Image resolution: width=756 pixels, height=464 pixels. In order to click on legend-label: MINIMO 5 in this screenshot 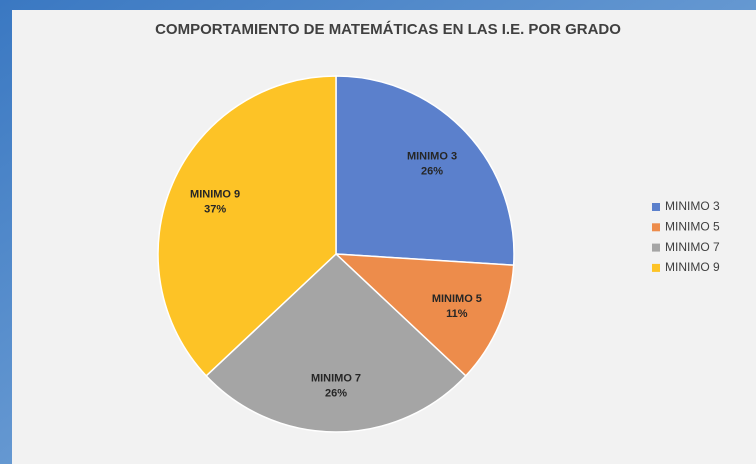, I will do `click(692, 226)`.